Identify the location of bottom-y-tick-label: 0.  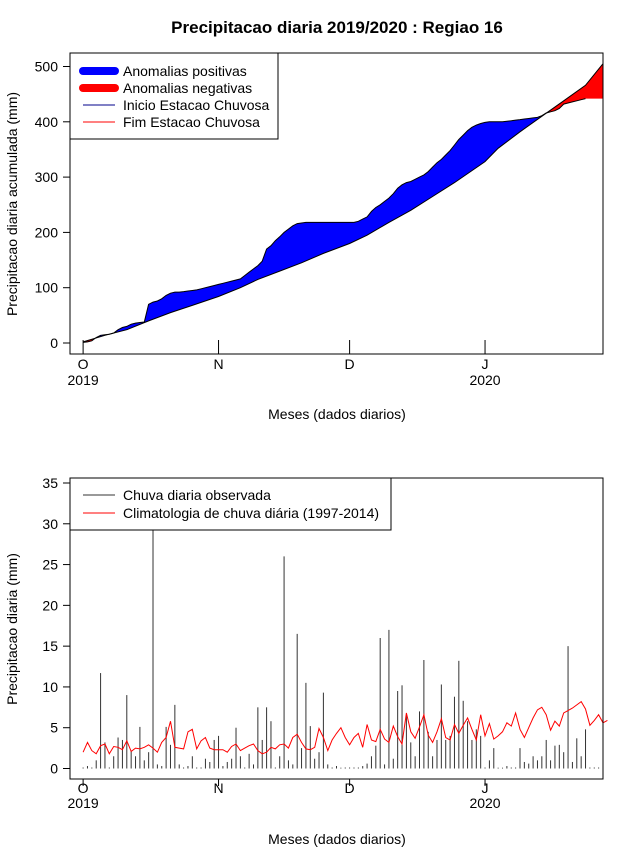
(54, 769).